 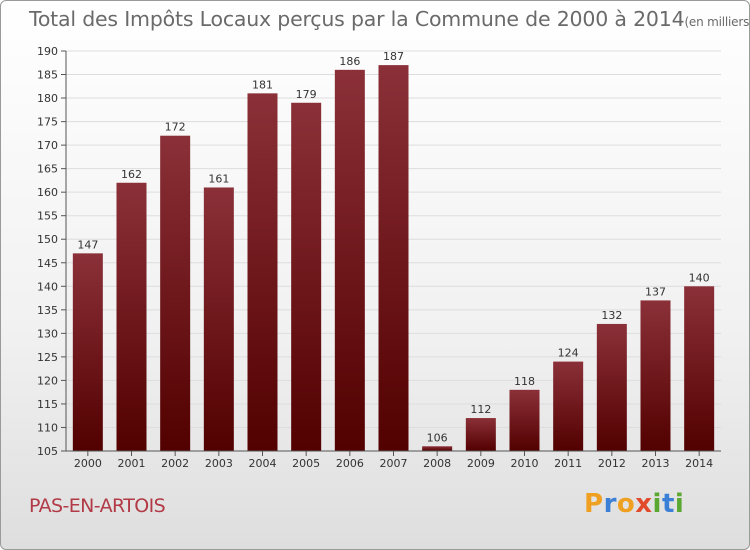 I want to click on logo-letter-1: r, so click(x=610, y=504).